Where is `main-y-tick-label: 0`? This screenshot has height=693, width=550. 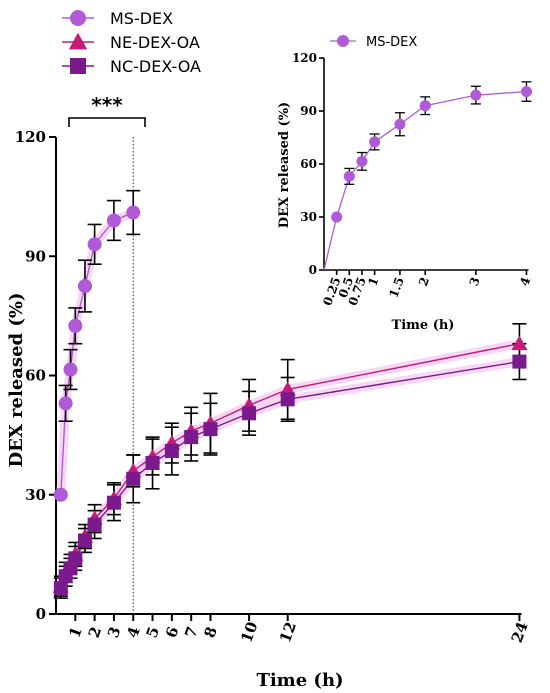 main-y-tick-label: 0 is located at coordinates (41, 614).